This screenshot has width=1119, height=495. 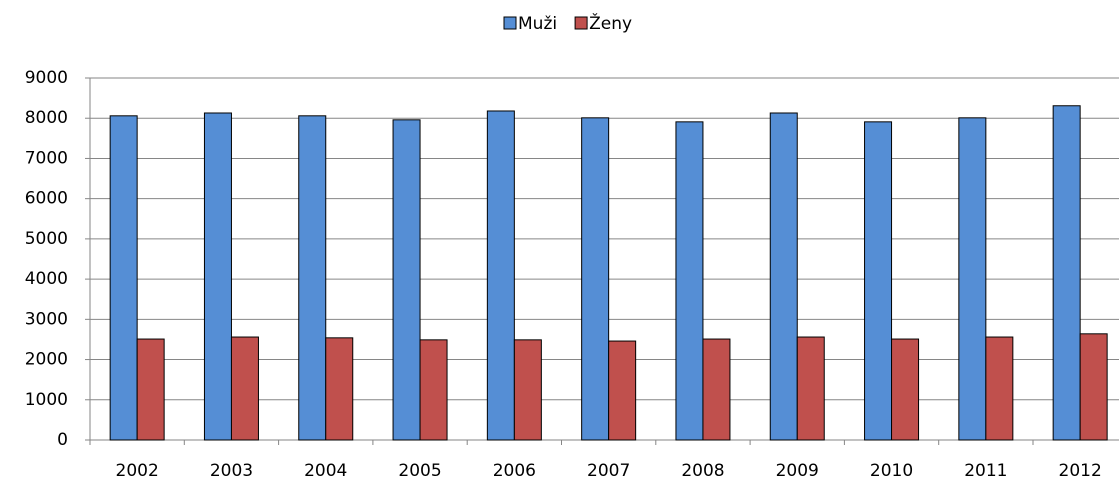 I want to click on x-tick-label: 2009, so click(x=797, y=471).